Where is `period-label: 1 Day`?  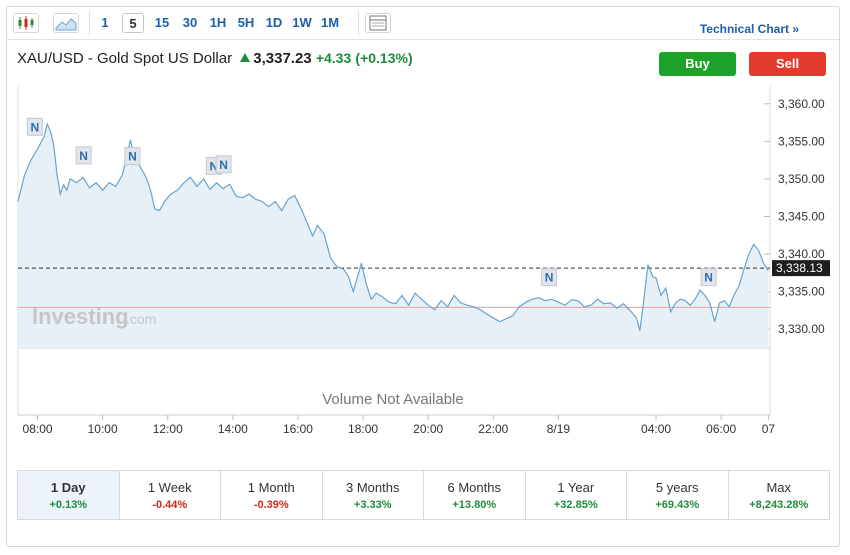 period-label: 1 Day is located at coordinates (68, 487).